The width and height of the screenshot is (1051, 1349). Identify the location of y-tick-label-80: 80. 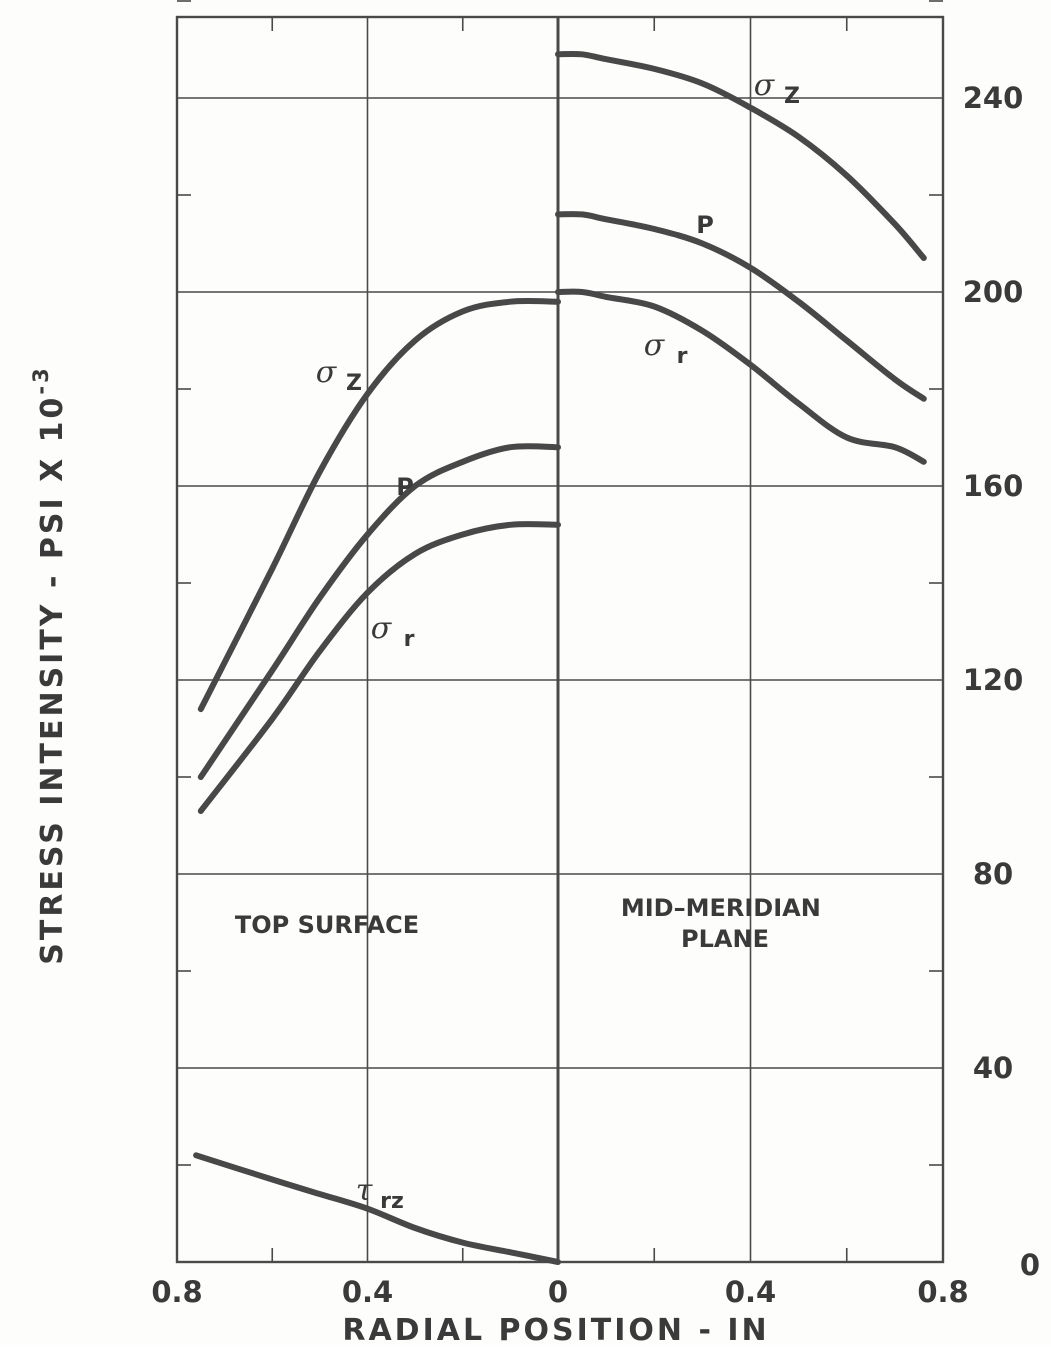
(993, 874).